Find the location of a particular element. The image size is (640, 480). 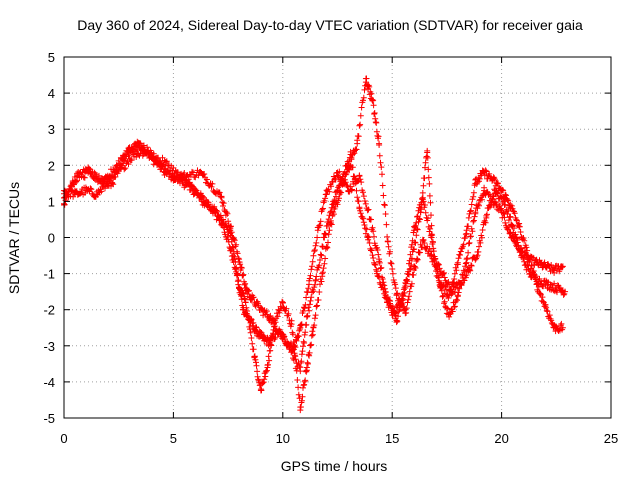

y-axis-label: SDTVAR / TECUs is located at coordinates (14, 238).